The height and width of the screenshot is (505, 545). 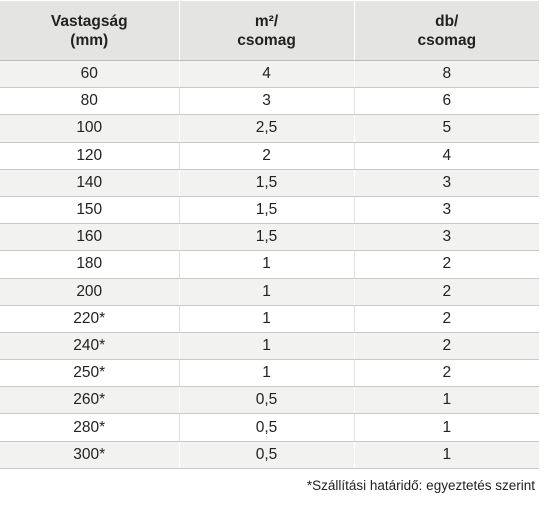 I want to click on table-row: 140 1,5 3, so click(x=269, y=183).